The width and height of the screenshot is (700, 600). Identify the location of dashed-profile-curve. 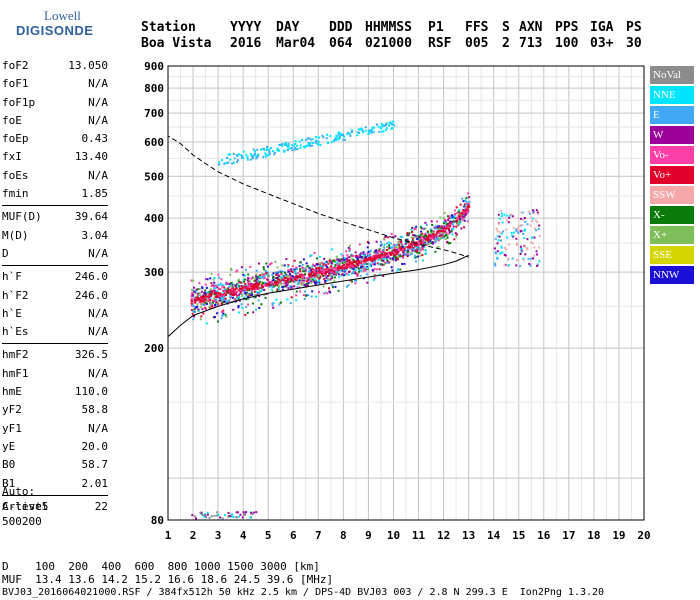
(318, 196).